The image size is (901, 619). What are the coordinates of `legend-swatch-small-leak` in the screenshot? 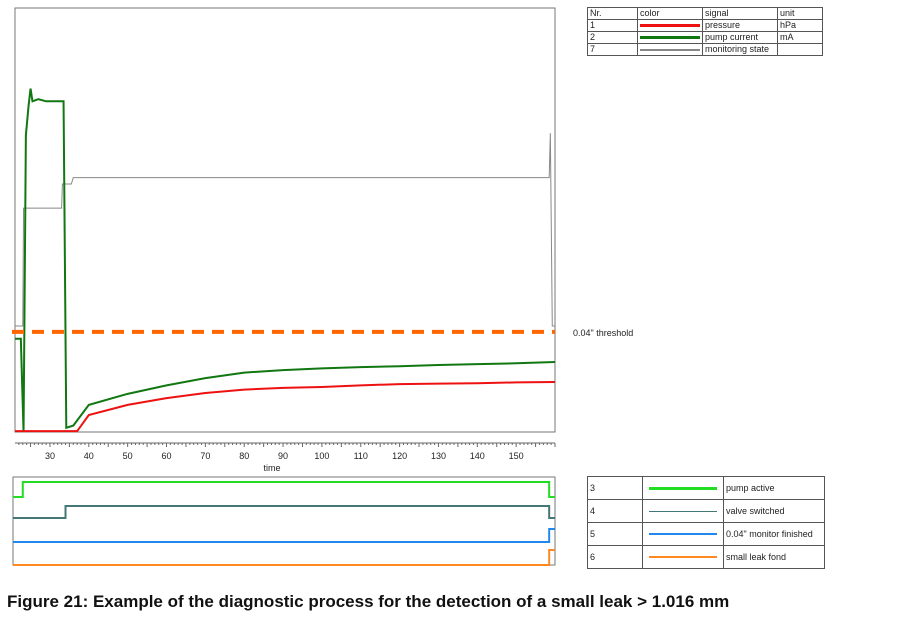 It's located at (683, 557).